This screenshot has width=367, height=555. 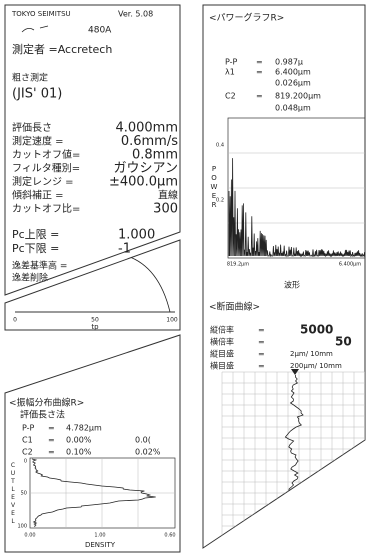 I want to click on row-cell: 5000, so click(x=316, y=330).